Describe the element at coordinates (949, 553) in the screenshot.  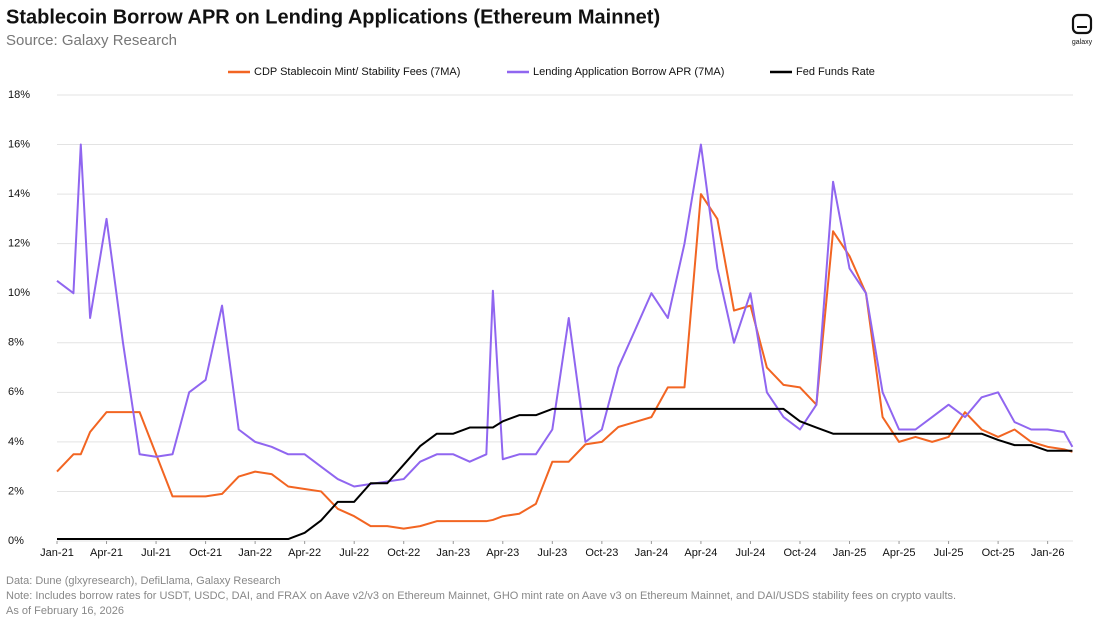
I see `x-tick-label: Jul-25` at that location.